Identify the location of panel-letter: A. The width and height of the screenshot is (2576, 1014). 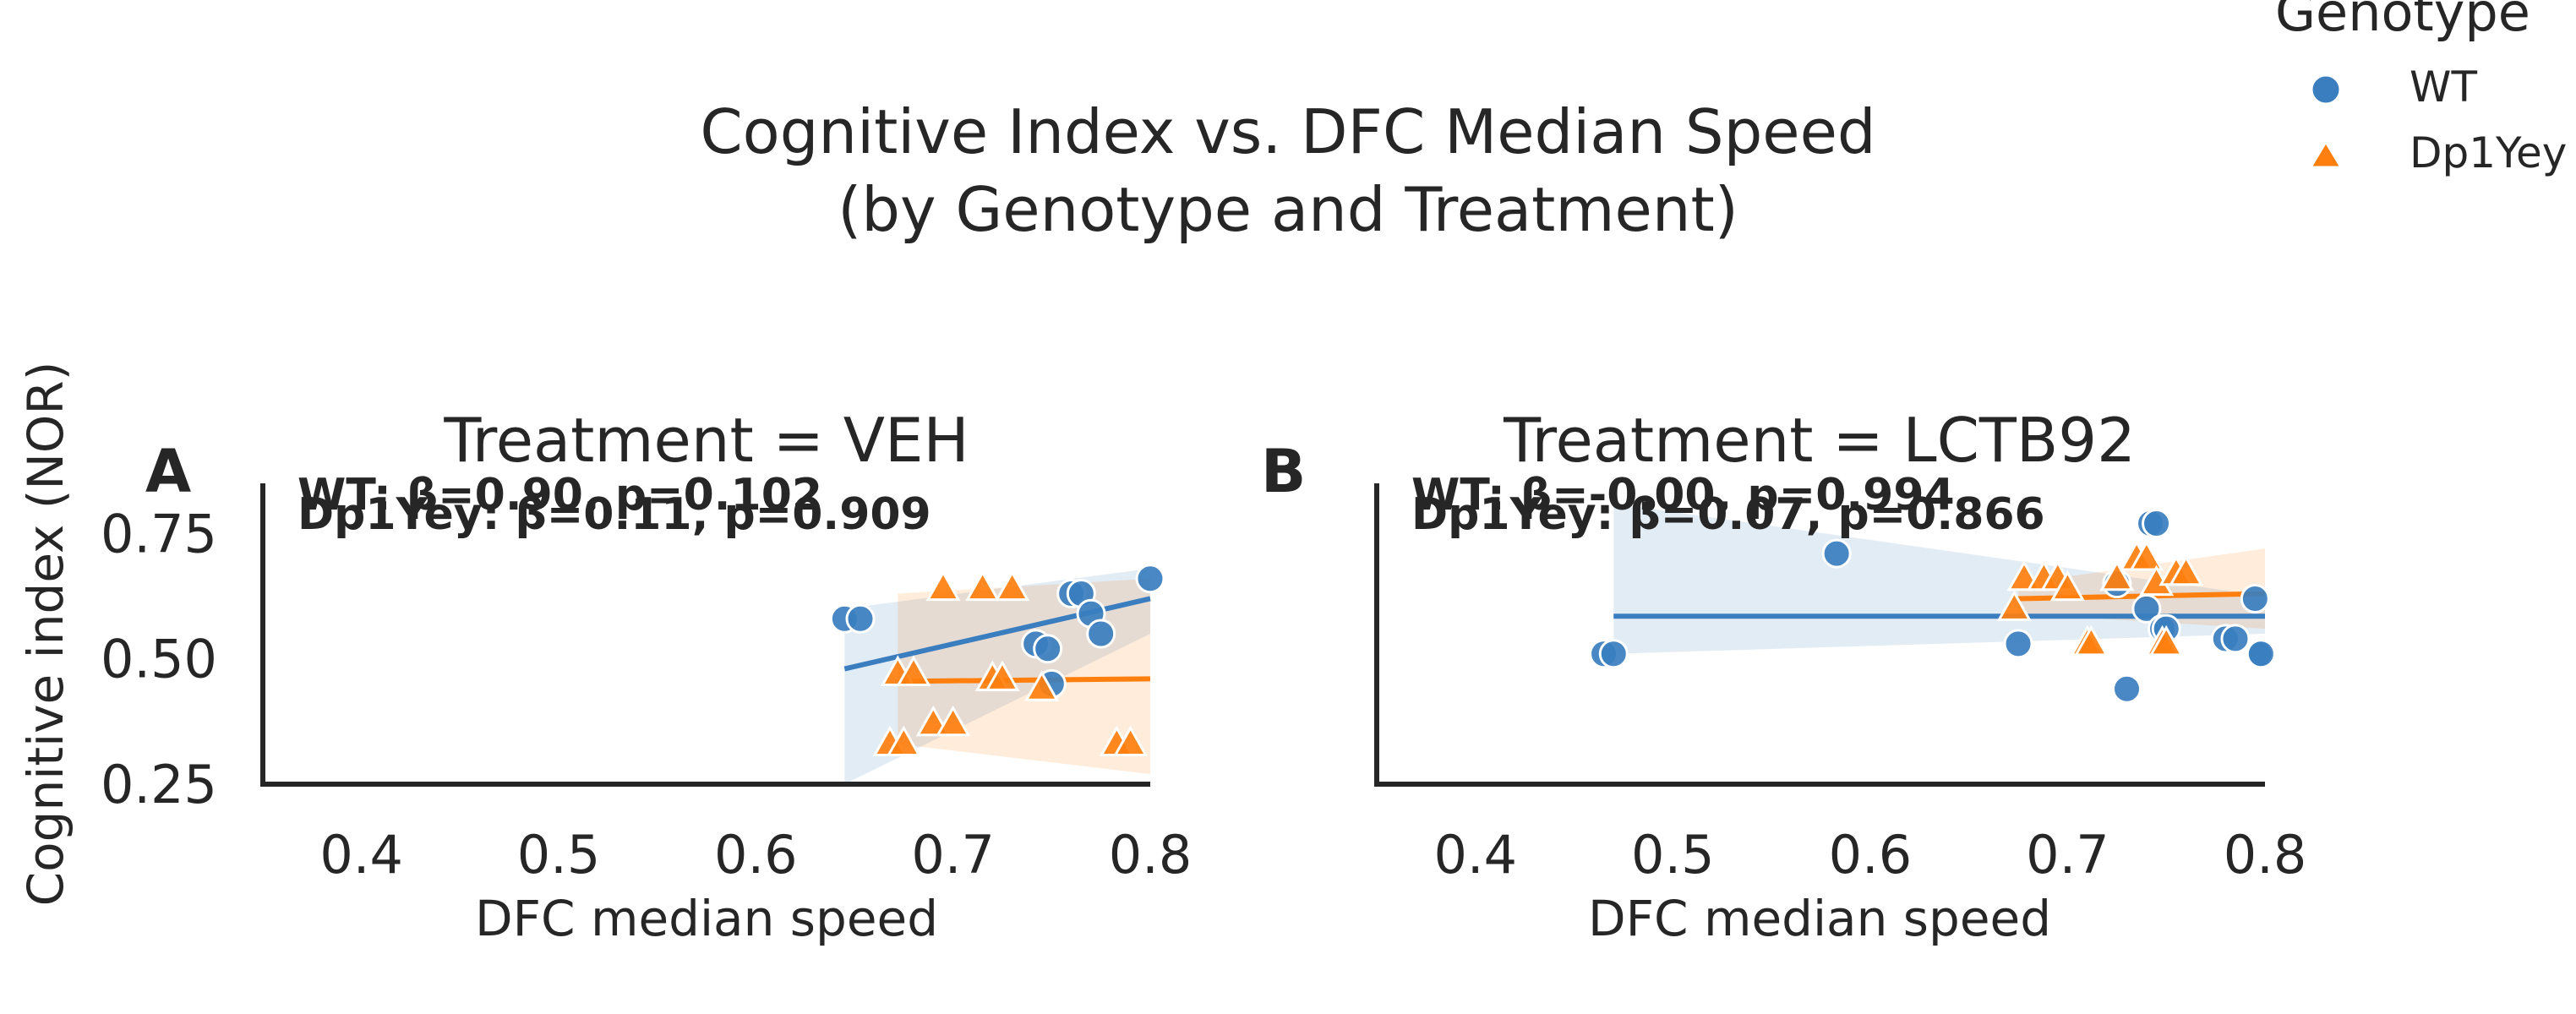
(168, 471).